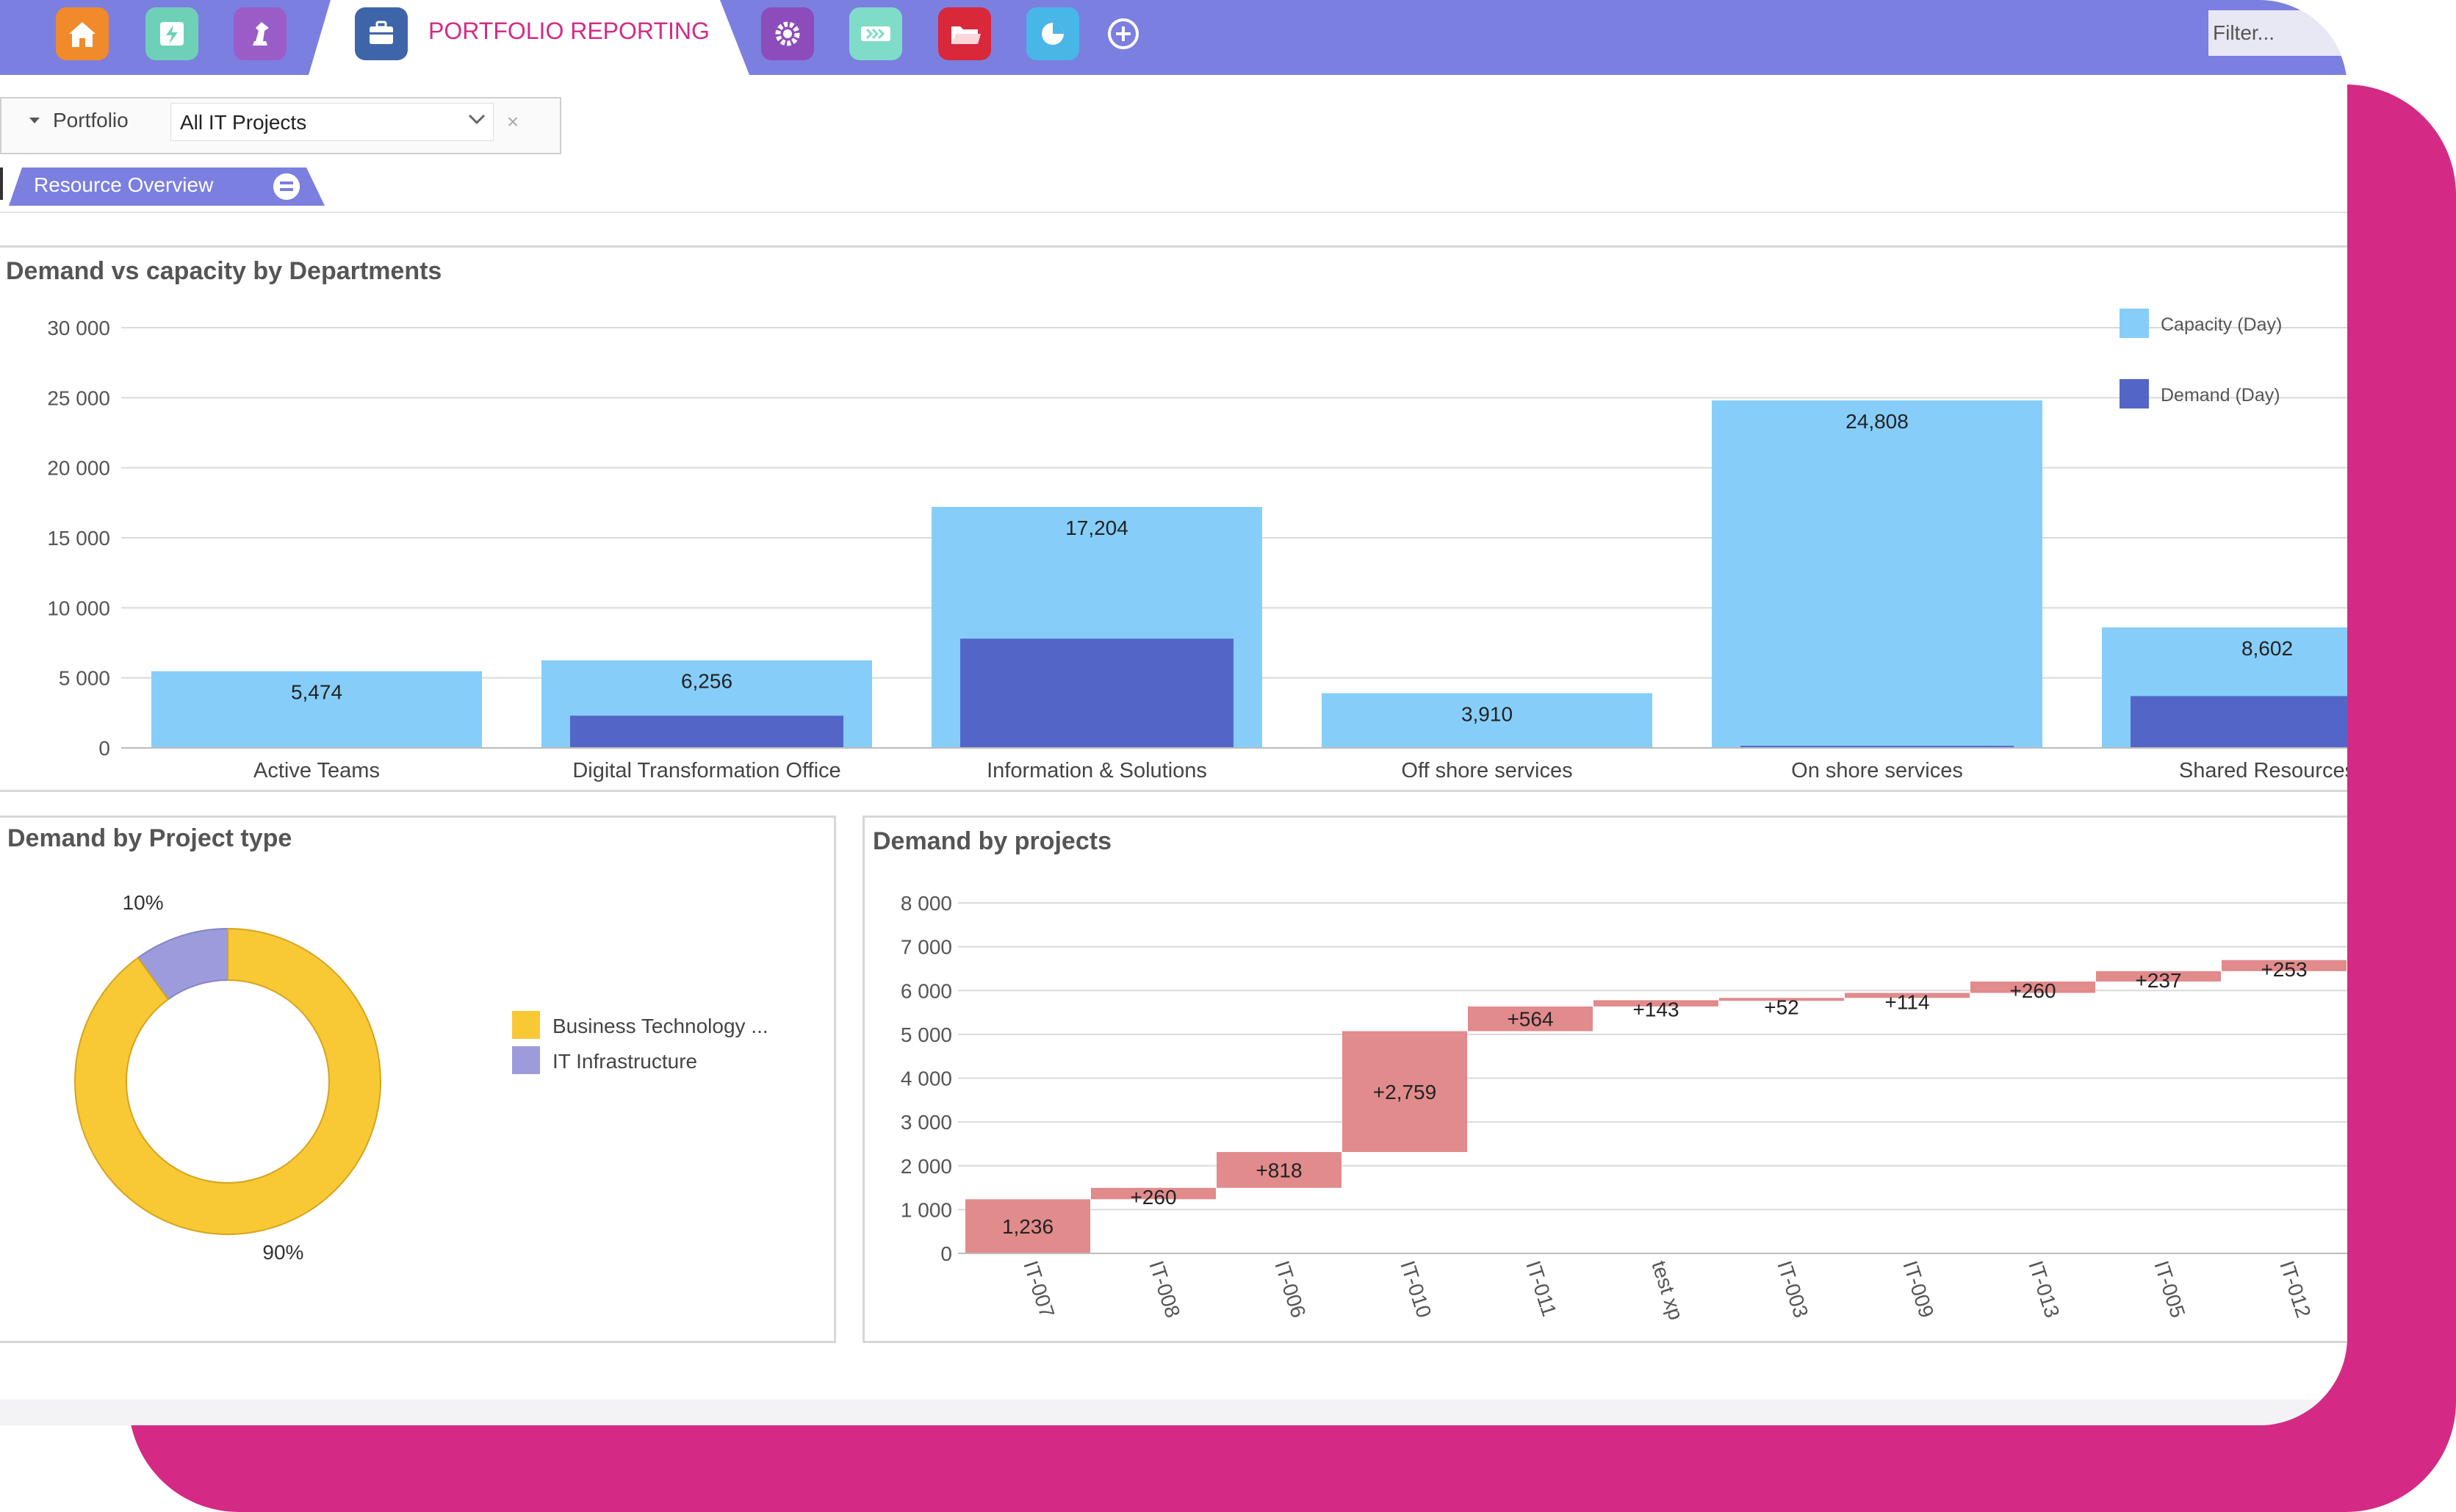 The image size is (2456, 1512). Describe the element at coordinates (1908, 1002) in the screenshot. I see `bar-data-label: +114` at that location.